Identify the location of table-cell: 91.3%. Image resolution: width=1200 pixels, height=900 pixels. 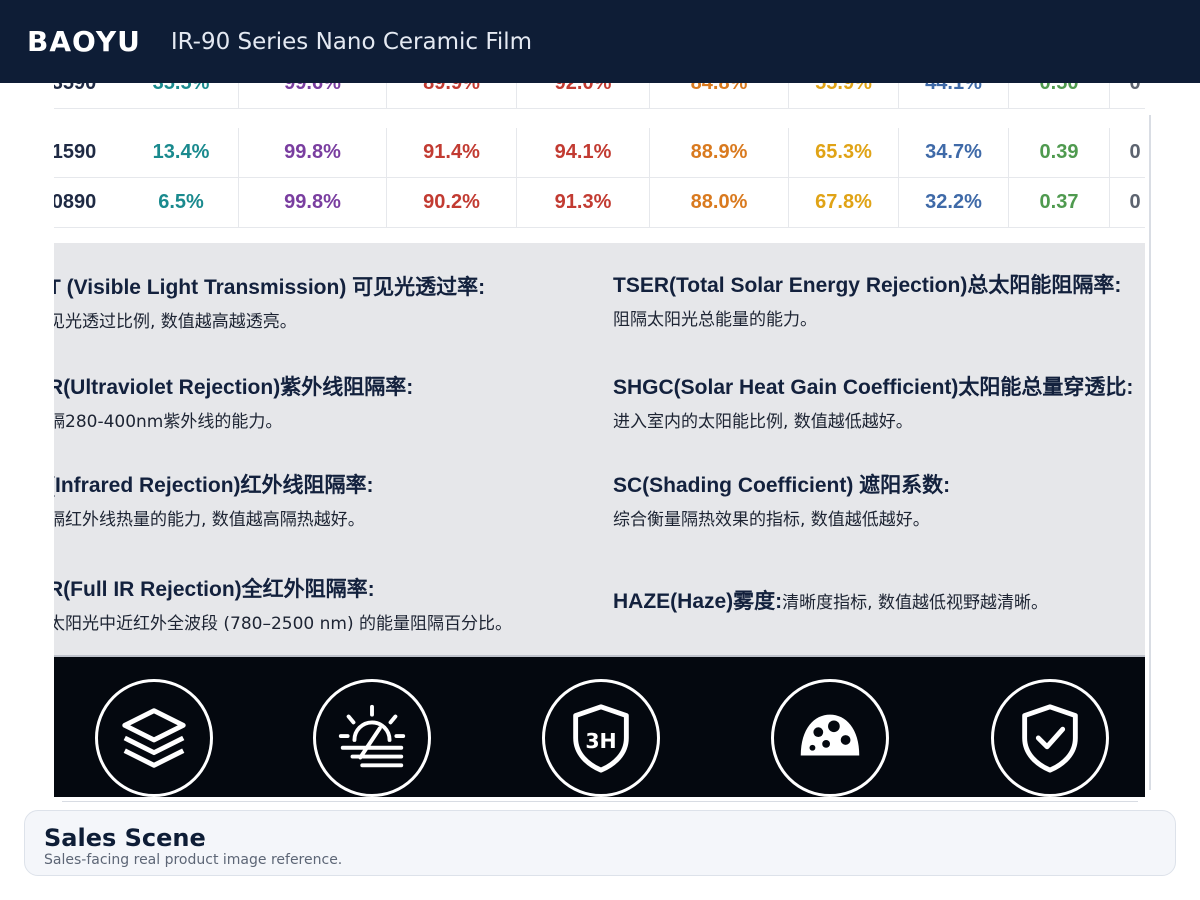
(583, 202).